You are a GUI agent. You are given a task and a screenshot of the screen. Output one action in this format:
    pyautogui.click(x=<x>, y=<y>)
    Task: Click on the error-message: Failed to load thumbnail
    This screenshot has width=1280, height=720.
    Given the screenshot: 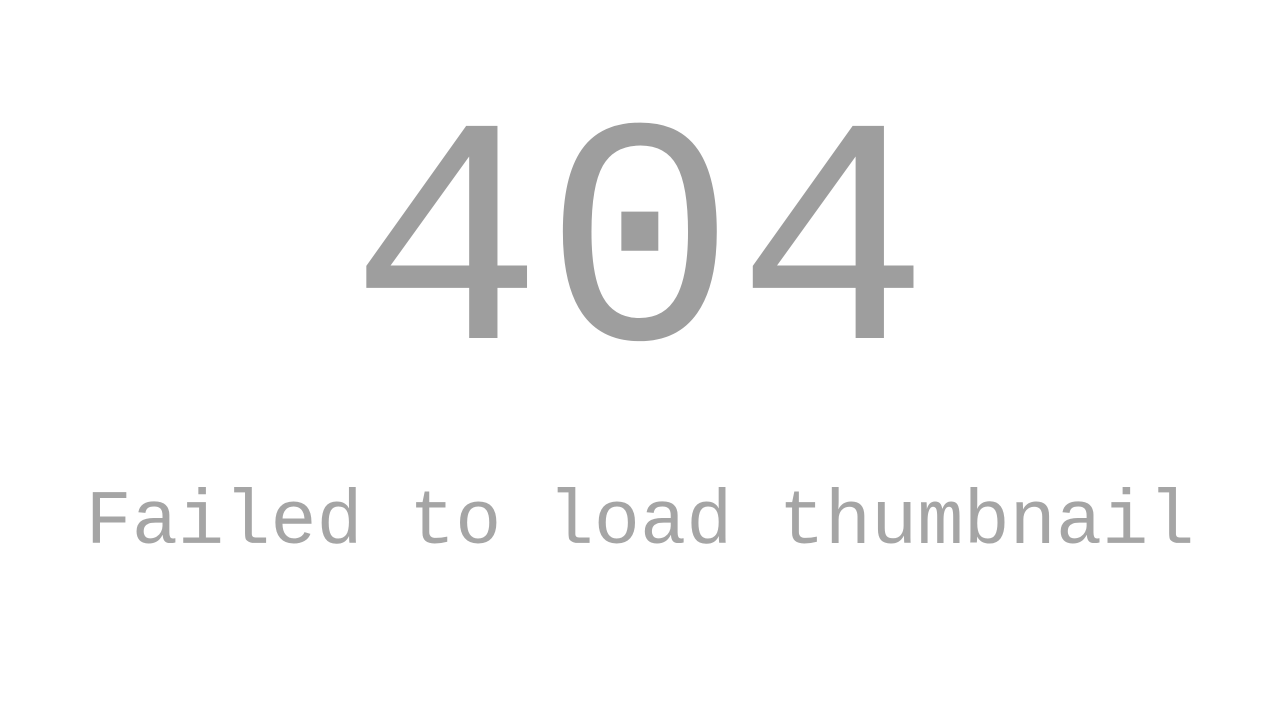 What is the action you would take?
    pyautogui.click(x=640, y=523)
    